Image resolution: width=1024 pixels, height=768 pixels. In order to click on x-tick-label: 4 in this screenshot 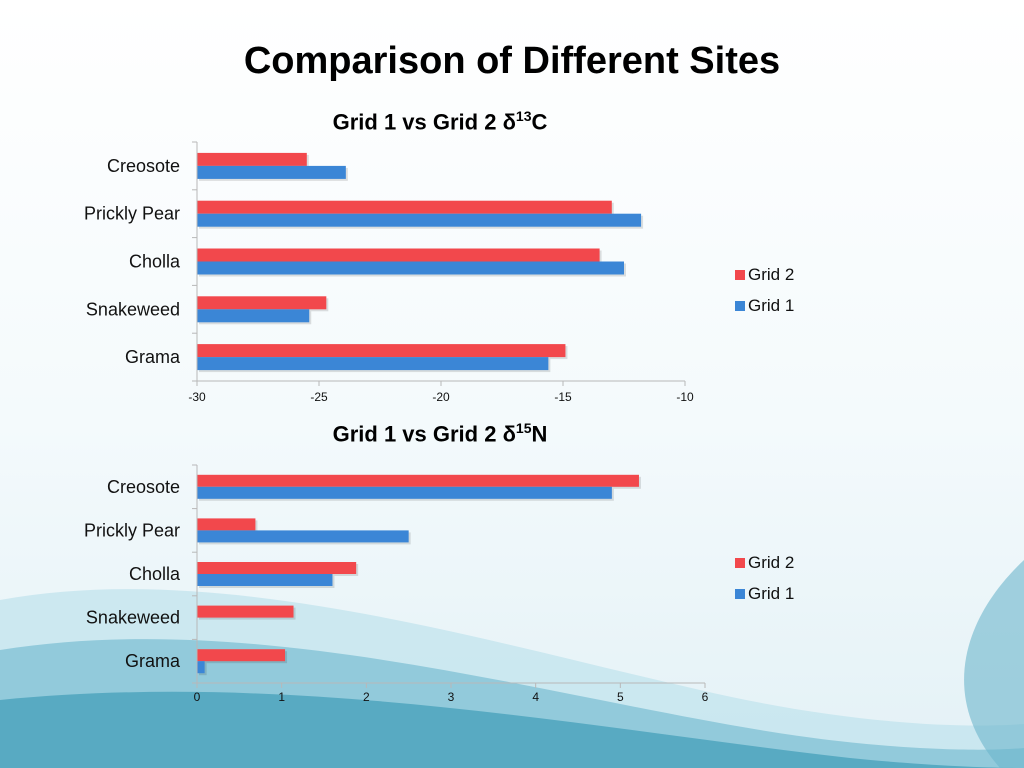, I will do `click(535, 697)`.